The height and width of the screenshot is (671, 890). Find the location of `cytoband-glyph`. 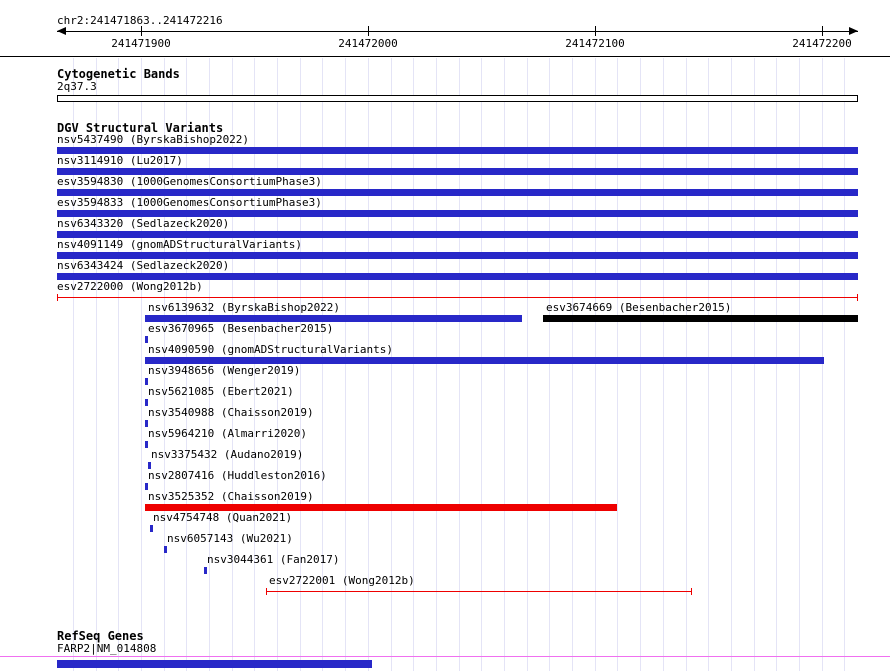

cytoband-glyph is located at coordinates (457, 98).